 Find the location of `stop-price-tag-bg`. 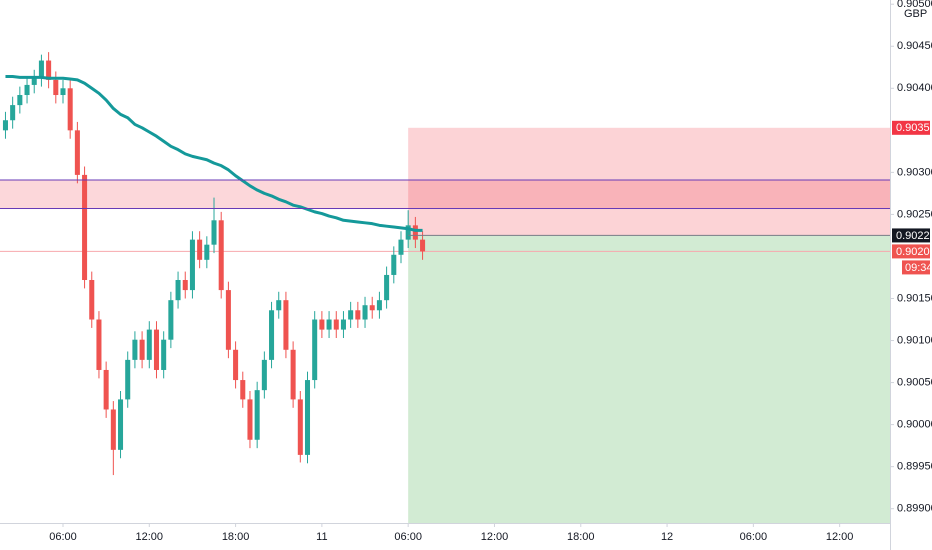

stop-price-tag-bg is located at coordinates (911, 127).